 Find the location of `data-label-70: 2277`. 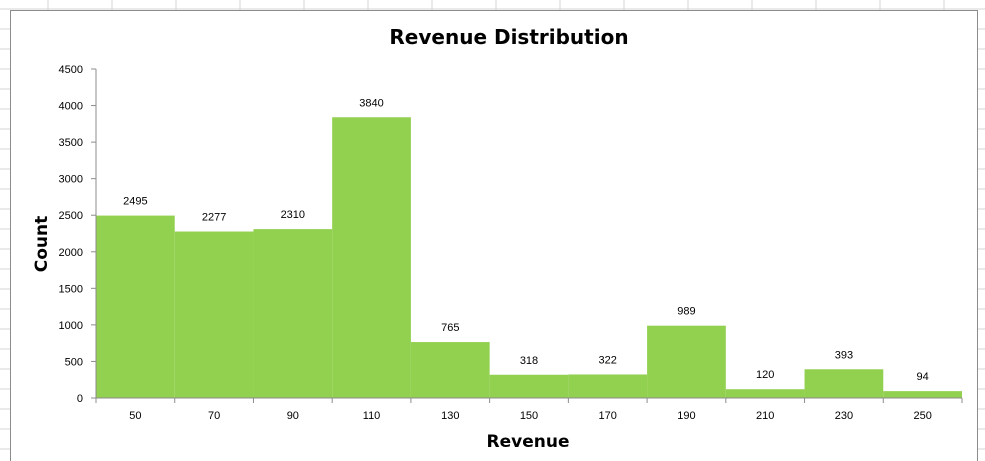

data-label-70: 2277 is located at coordinates (214, 218).